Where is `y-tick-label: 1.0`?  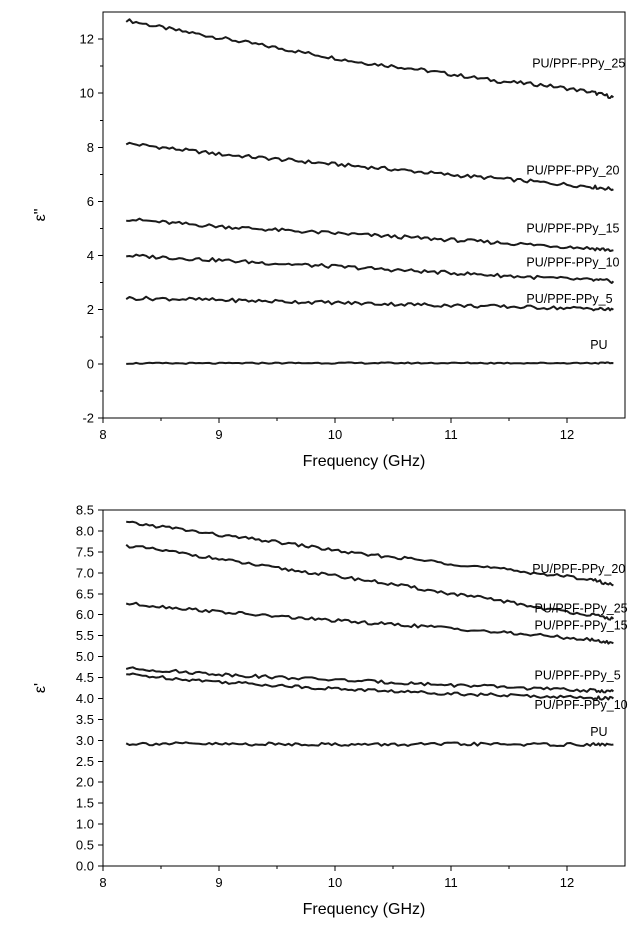
y-tick-label: 1.0 is located at coordinates (85, 824).